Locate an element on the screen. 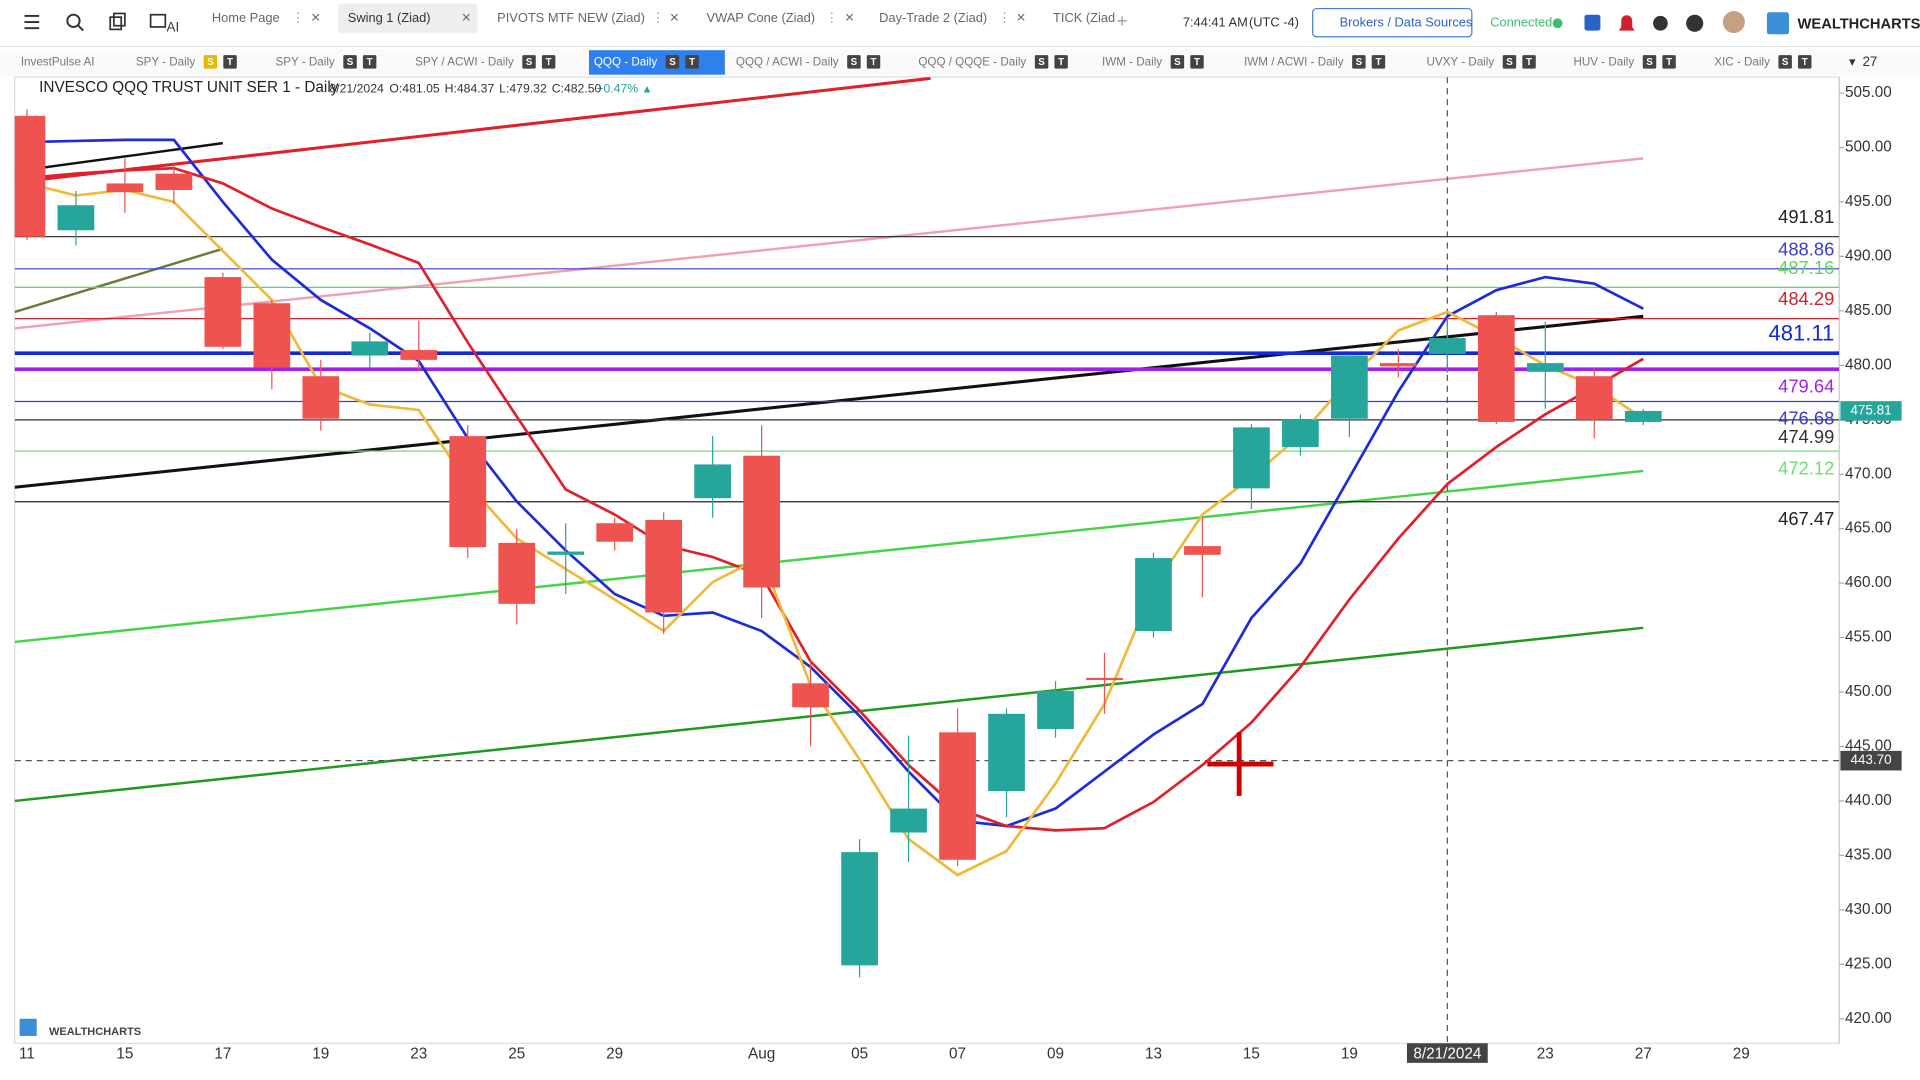 This screenshot has width=1920, height=1080. status-label: Connected is located at coordinates (1521, 22).